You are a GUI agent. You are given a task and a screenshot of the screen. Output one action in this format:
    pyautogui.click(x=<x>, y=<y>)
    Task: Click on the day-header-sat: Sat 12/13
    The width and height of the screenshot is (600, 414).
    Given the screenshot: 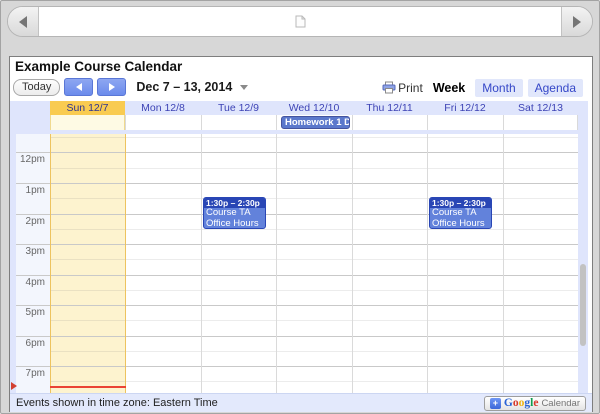 What is the action you would take?
    pyautogui.click(x=540, y=108)
    